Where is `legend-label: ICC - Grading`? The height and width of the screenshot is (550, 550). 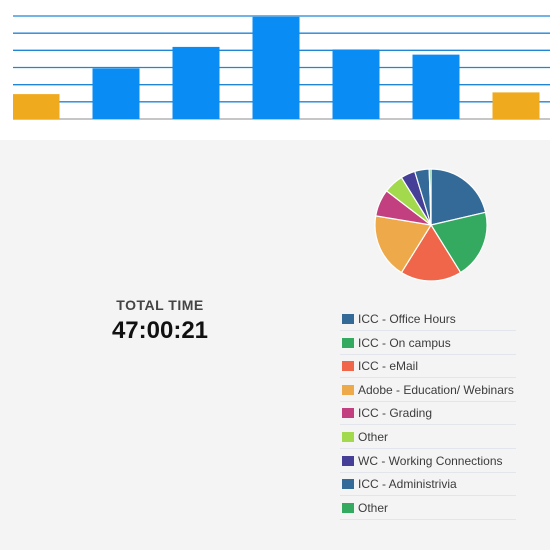 legend-label: ICC - Grading is located at coordinates (395, 413).